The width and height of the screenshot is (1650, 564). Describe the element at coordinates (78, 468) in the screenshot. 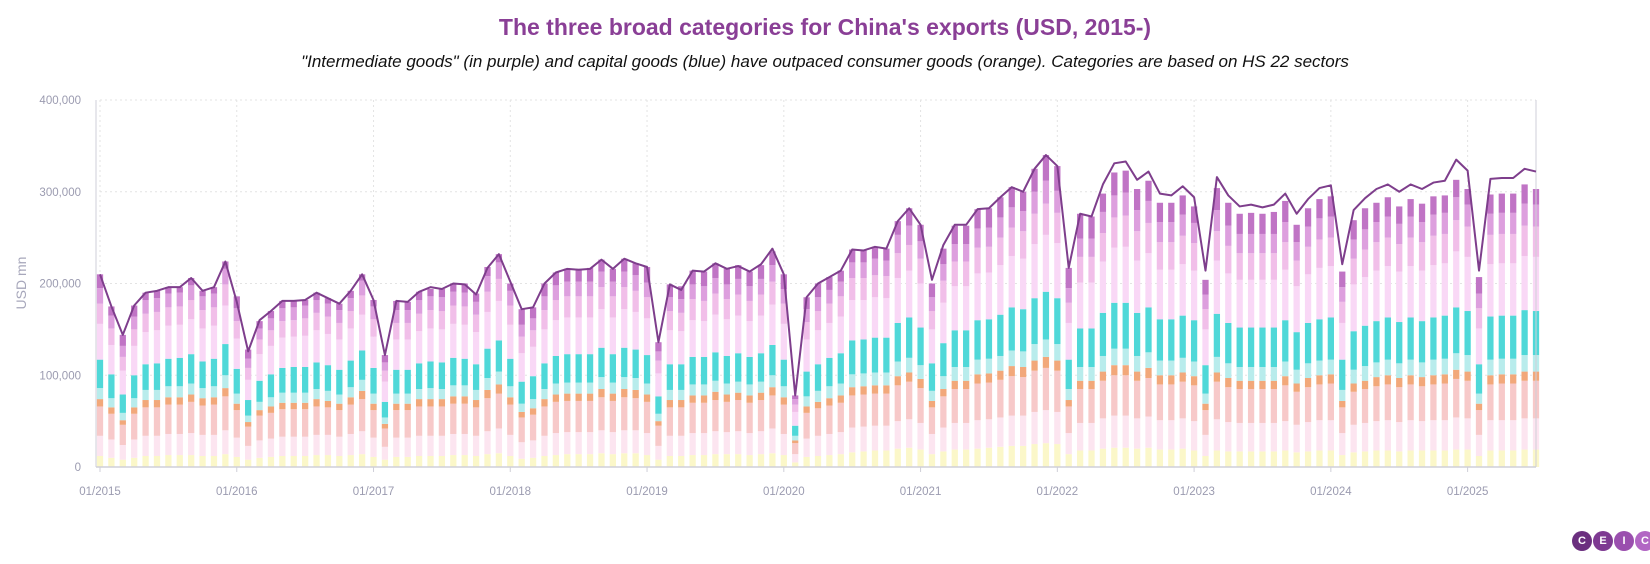

I see `y-tick-label: 0` at that location.